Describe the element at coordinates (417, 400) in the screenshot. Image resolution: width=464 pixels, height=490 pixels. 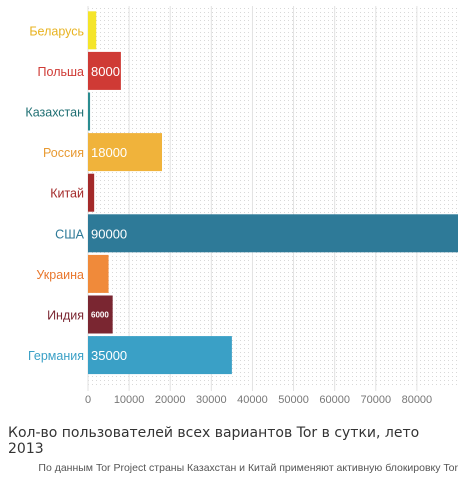
I see `x-tick-label: 80000` at that location.